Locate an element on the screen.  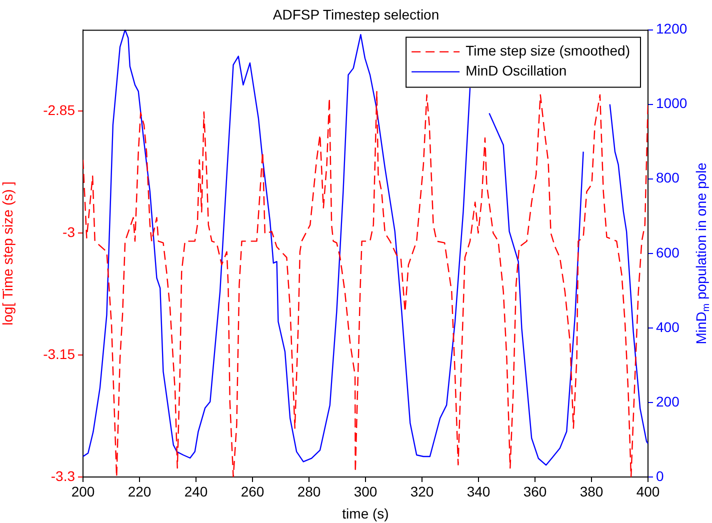
y-axis-title: log[ Time step size (s) ] is located at coordinates (8, 253).